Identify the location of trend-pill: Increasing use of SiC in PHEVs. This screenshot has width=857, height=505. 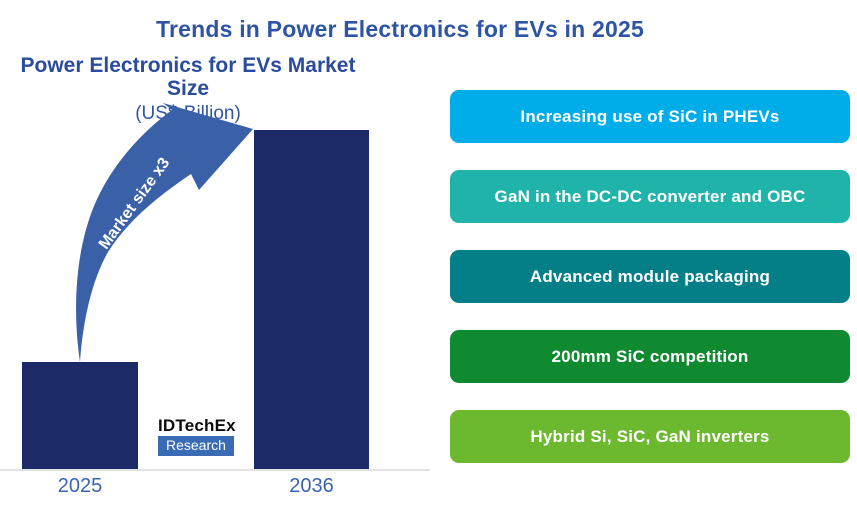
(650, 116).